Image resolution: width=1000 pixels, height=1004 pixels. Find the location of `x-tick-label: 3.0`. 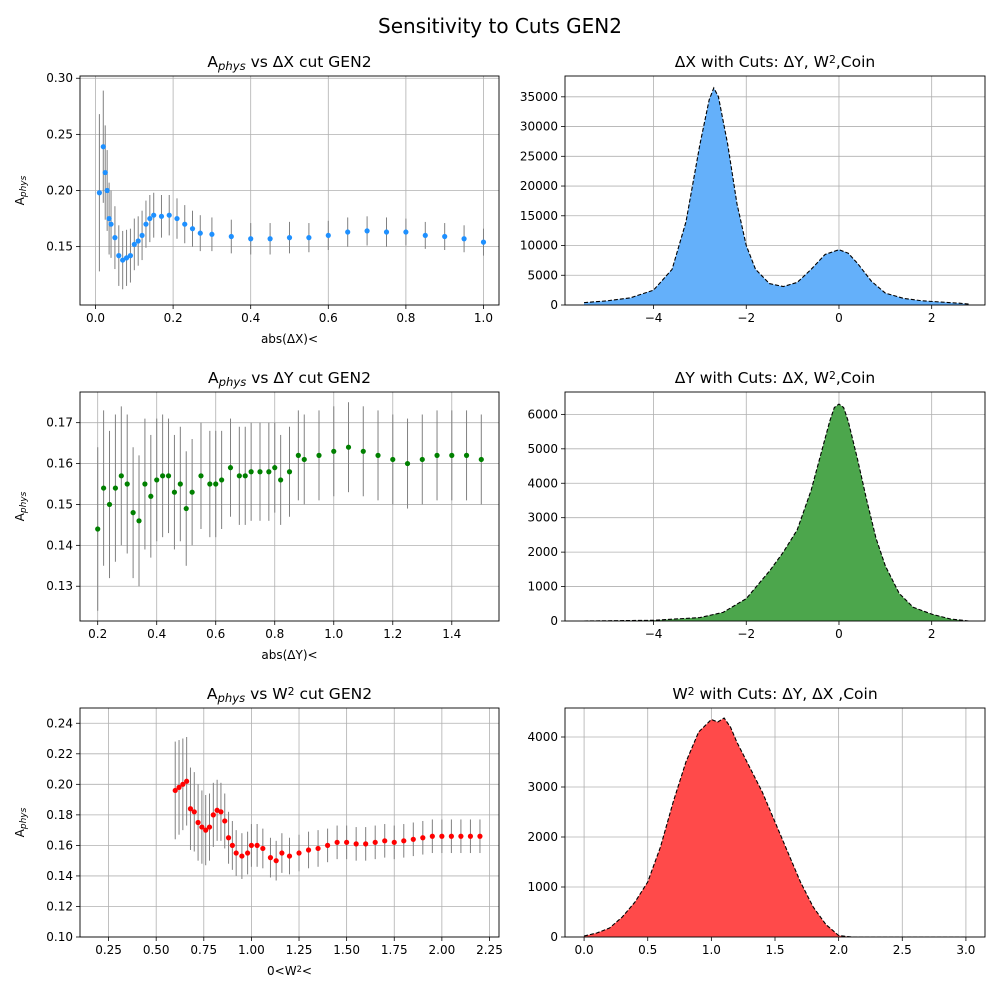

x-tick-label: 3.0 is located at coordinates (965, 950).